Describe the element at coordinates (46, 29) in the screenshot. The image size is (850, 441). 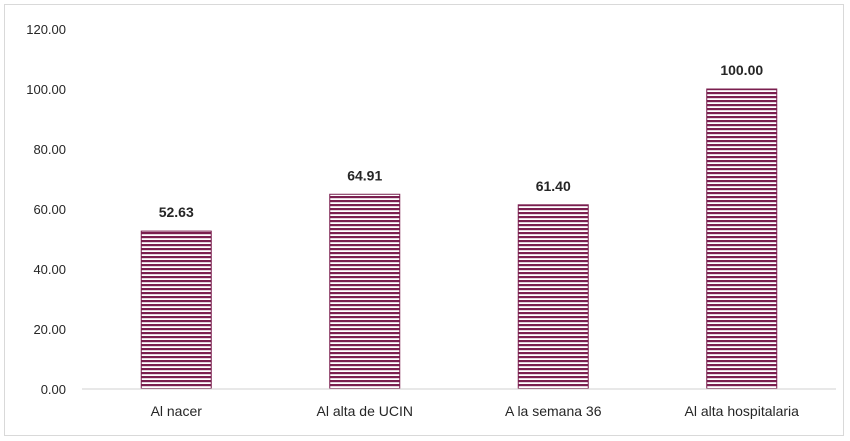
I see `y-tick-label: 120.00` at that location.